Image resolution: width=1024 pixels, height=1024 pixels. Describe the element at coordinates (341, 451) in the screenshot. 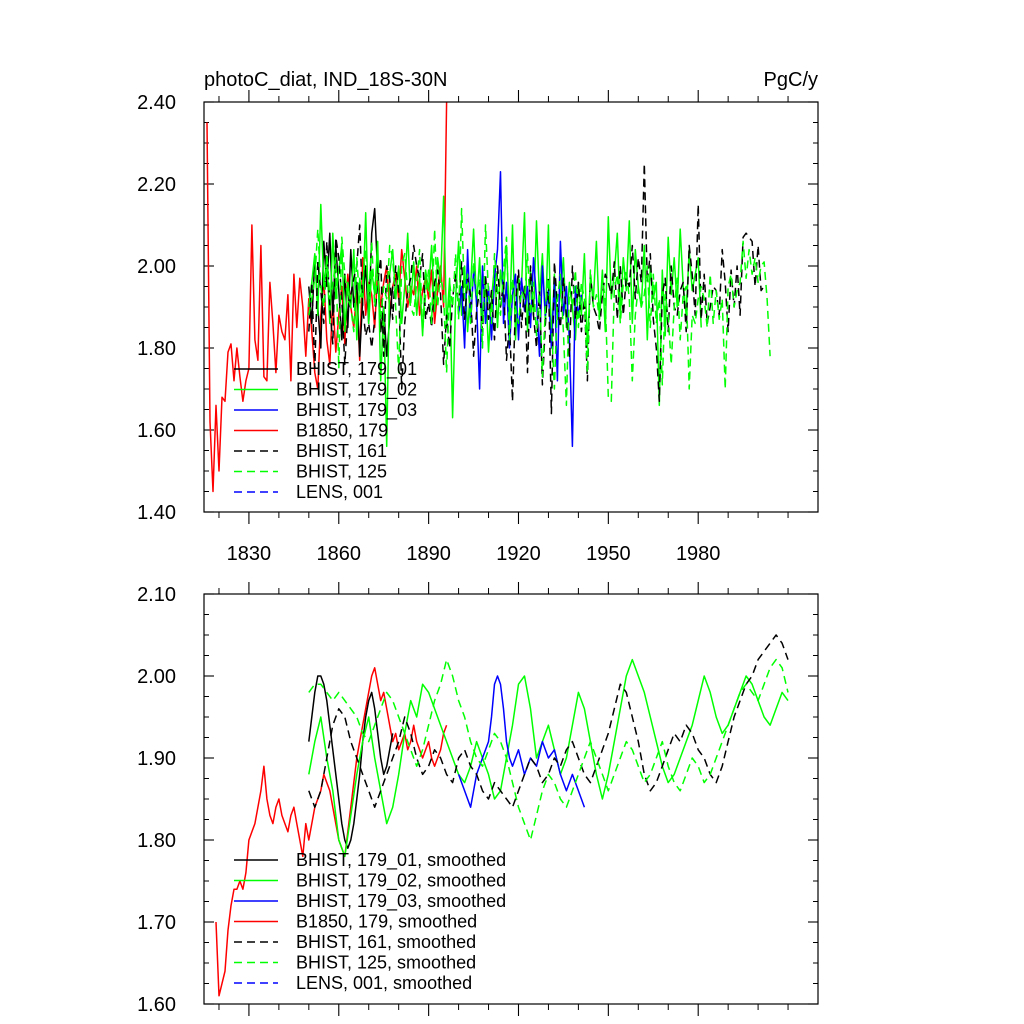

I see `legend-label: BHIST, 161` at that location.